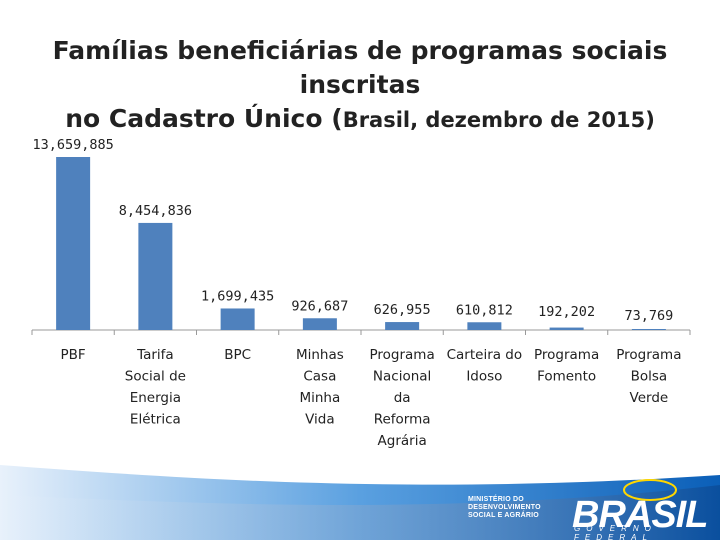 The width and height of the screenshot is (720, 542). I want to click on title-line-2-rest: Brasil, dezembro de 2015), so click(498, 120).